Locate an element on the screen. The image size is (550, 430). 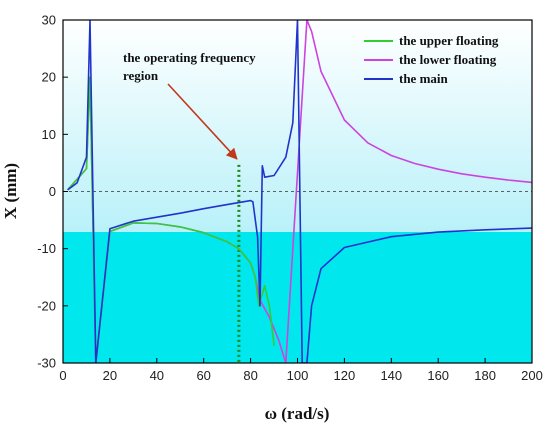
y-tick-label: 0 is located at coordinates (52, 191).